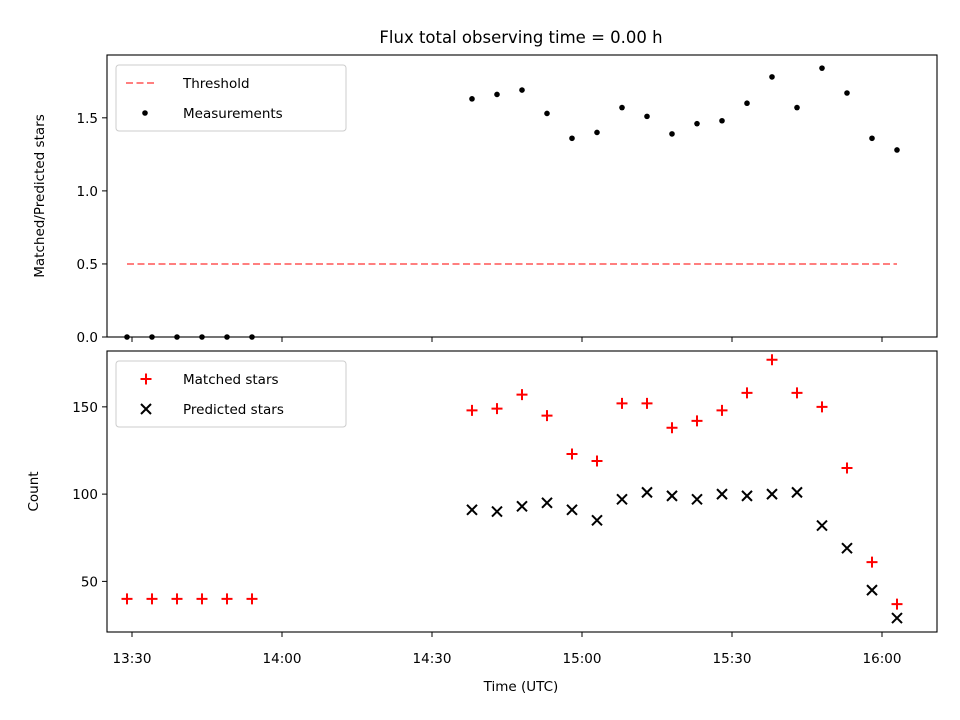 The width and height of the screenshot is (960, 720). Describe the element at coordinates (85, 408) in the screenshot. I see `count-y-tick-label: 150` at that location.